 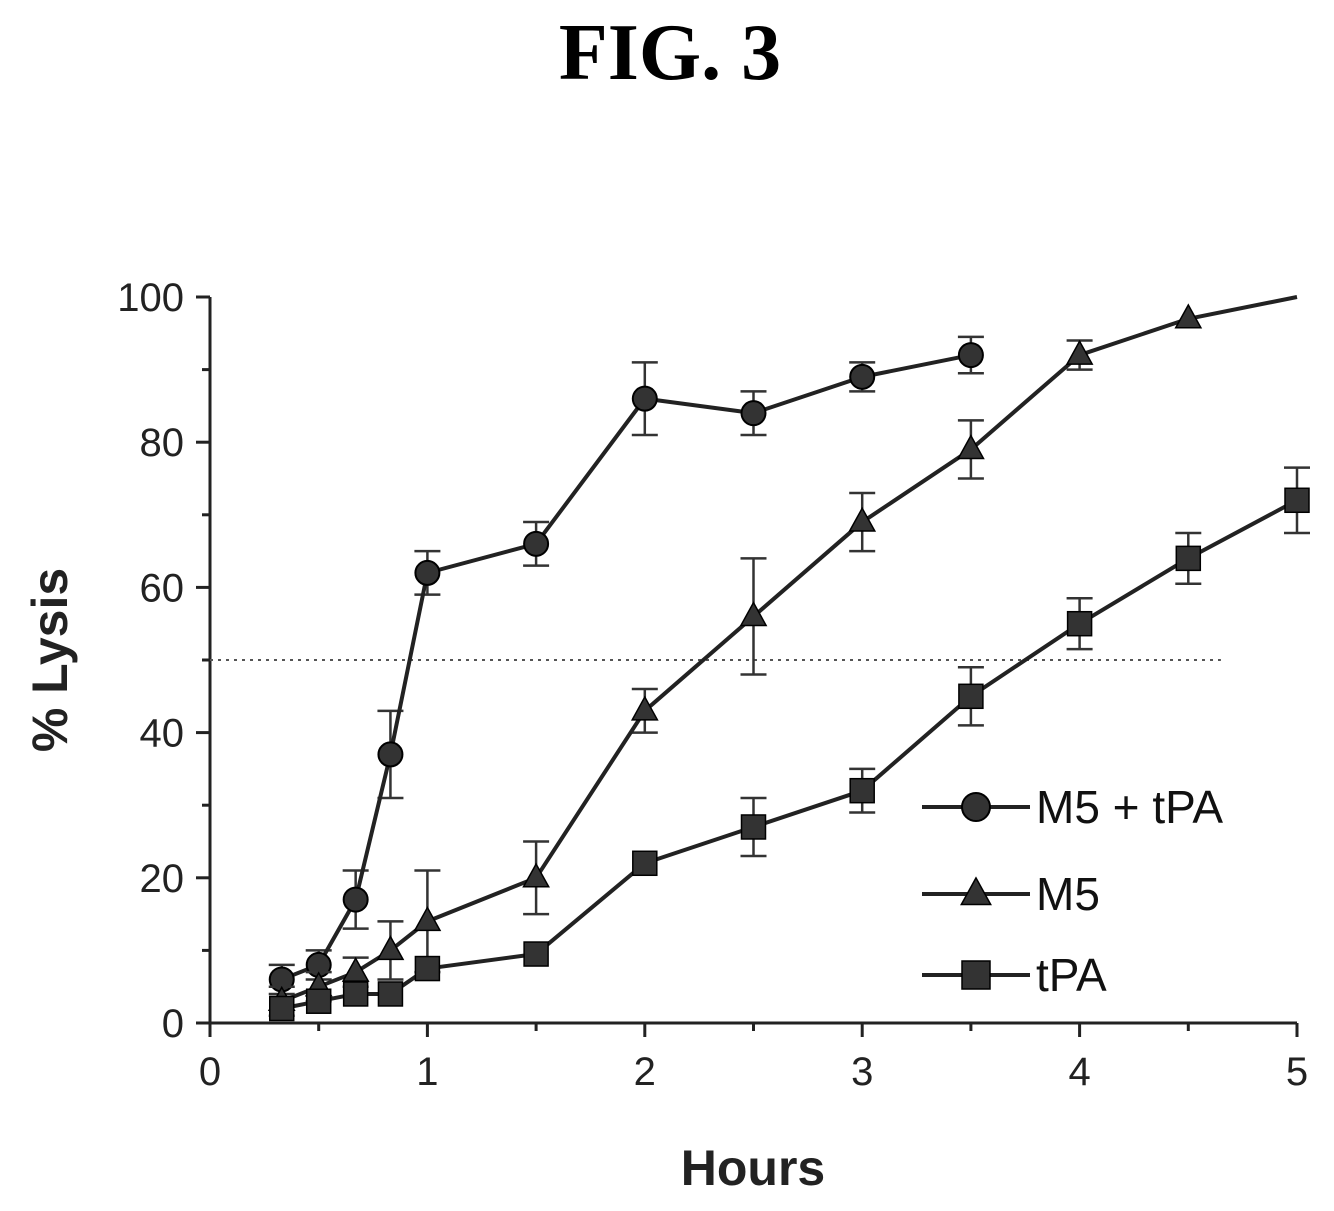 What do you see at coordinates (1079, 1072) in the screenshot?
I see `x-tick-label: 4` at bounding box center [1079, 1072].